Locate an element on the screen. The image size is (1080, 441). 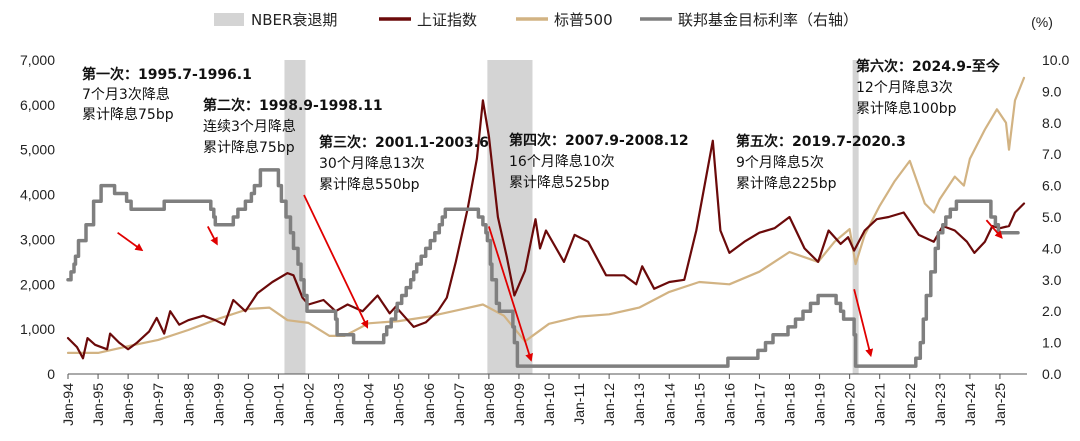
annotation-3-line-2: 累计降息550bp is located at coordinates (369, 184).